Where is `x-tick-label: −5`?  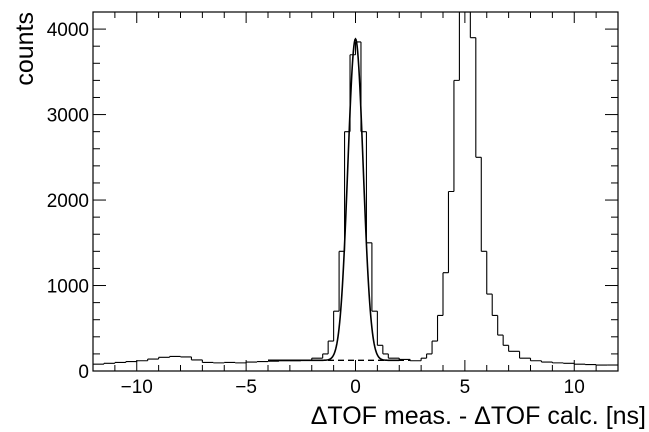 x-tick-label: −5 is located at coordinates (246, 387).